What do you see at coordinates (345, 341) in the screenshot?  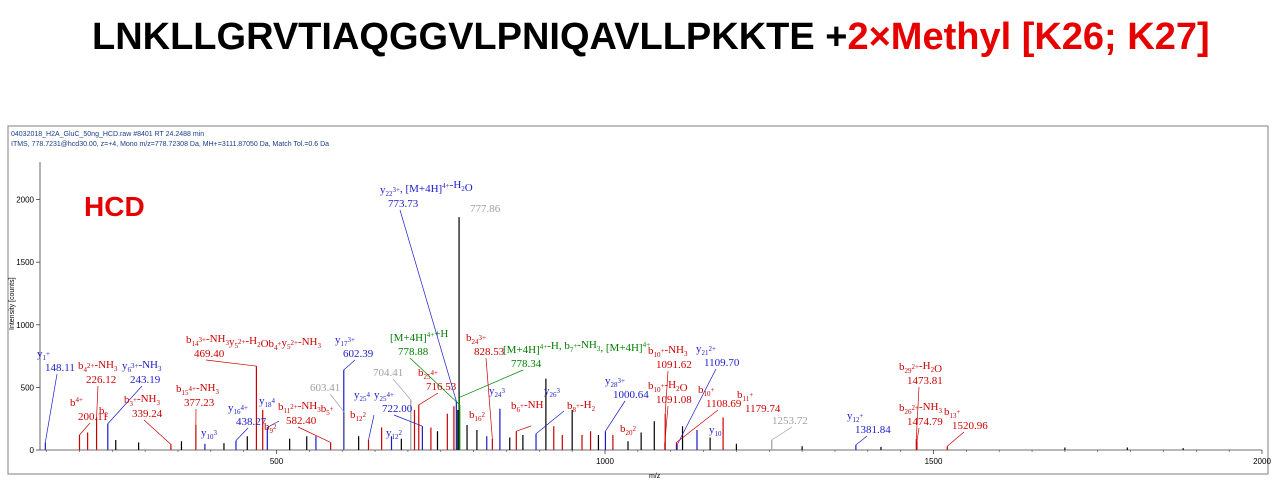 I see `ion-label: y173+` at bounding box center [345, 341].